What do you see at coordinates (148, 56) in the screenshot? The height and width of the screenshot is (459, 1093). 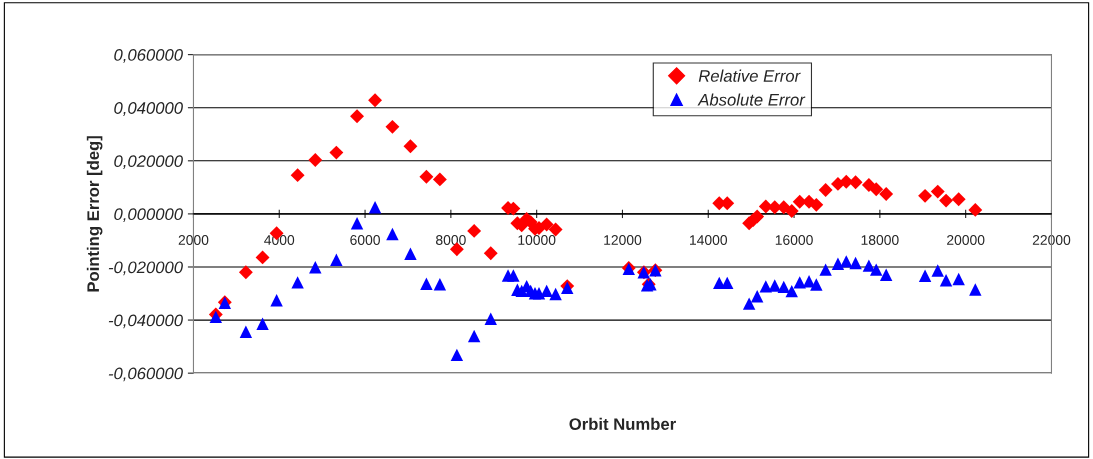 I see `y-tick-label: 0,060000` at bounding box center [148, 56].